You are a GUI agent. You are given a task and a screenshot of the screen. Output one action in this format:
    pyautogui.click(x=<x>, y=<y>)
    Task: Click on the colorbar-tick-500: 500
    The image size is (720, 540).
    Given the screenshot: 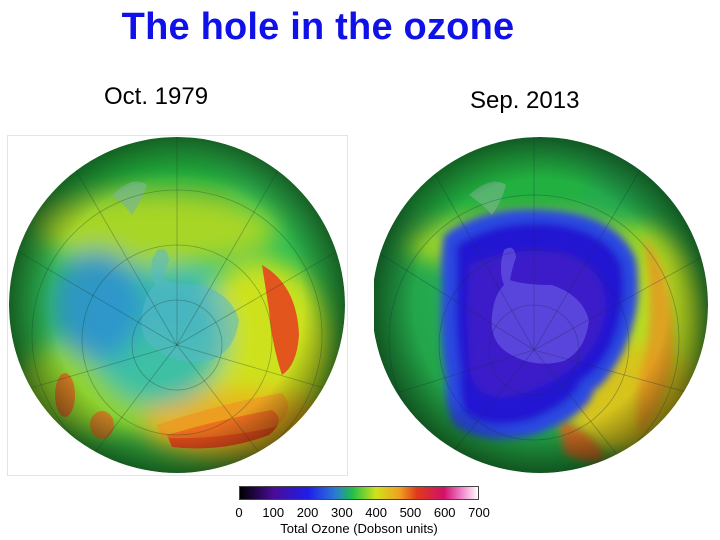 What is the action you would take?
    pyautogui.click(x=410, y=512)
    